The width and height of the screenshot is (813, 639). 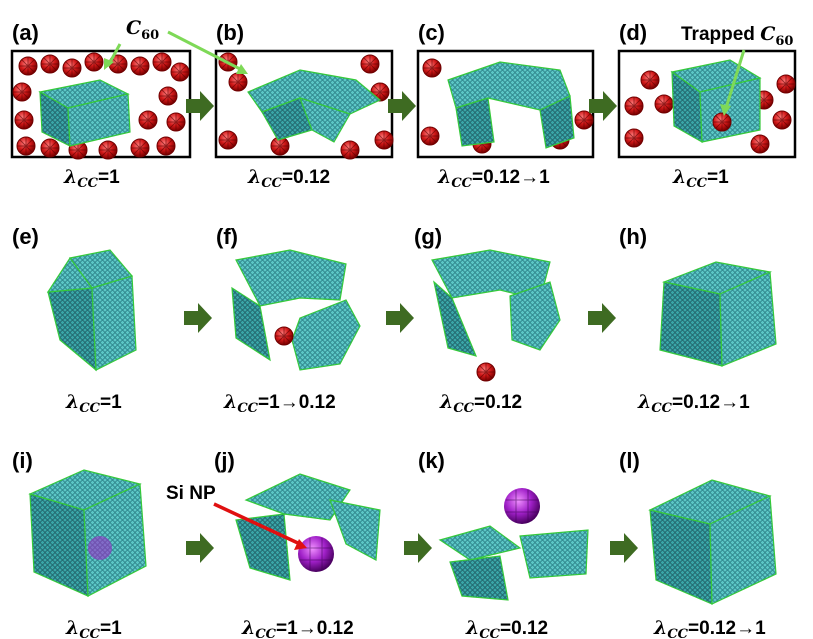 I want to click on caption-g: λCC=0.12, so click(x=480, y=403).